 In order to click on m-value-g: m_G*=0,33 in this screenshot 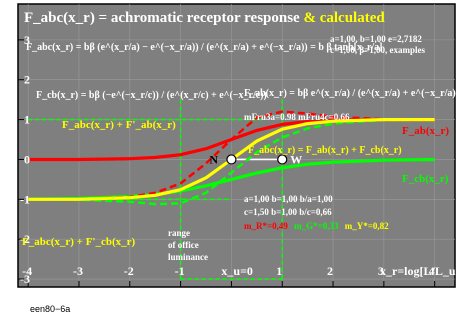, I will do `click(316, 226)`.